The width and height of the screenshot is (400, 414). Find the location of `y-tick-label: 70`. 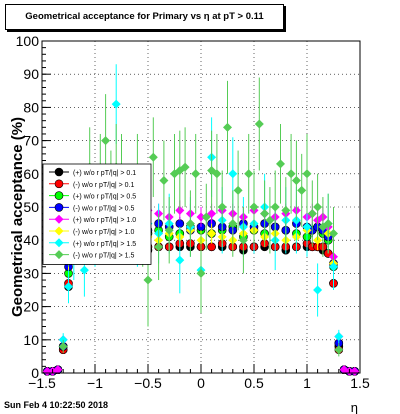

y-tick-label: 70 is located at coordinates (31, 141).